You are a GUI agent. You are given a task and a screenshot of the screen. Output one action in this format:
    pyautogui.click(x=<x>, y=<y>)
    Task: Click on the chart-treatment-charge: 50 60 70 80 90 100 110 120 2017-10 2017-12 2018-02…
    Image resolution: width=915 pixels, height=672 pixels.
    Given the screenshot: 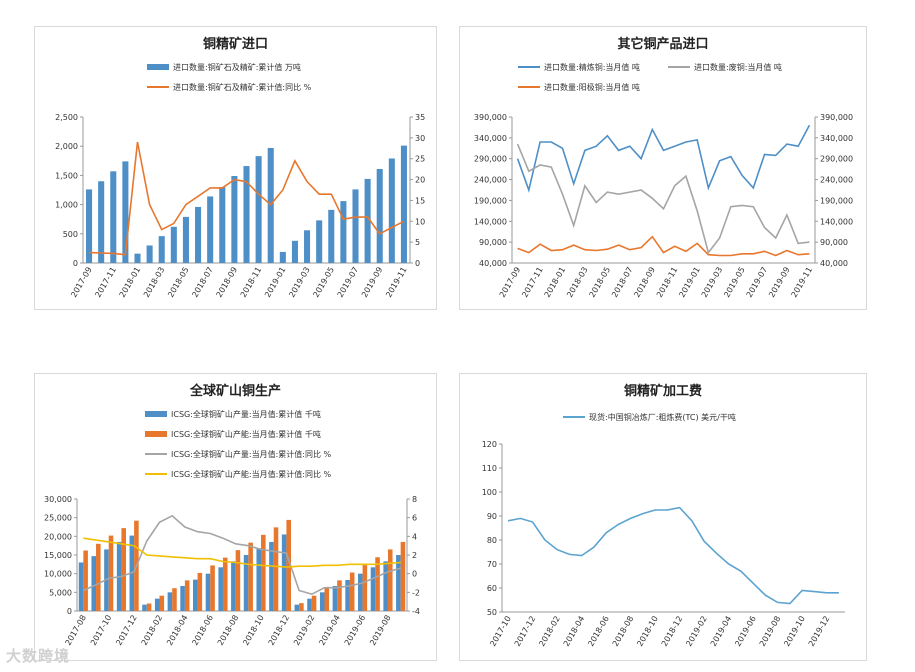 What is the action you would take?
    pyautogui.click(x=663, y=530)
    